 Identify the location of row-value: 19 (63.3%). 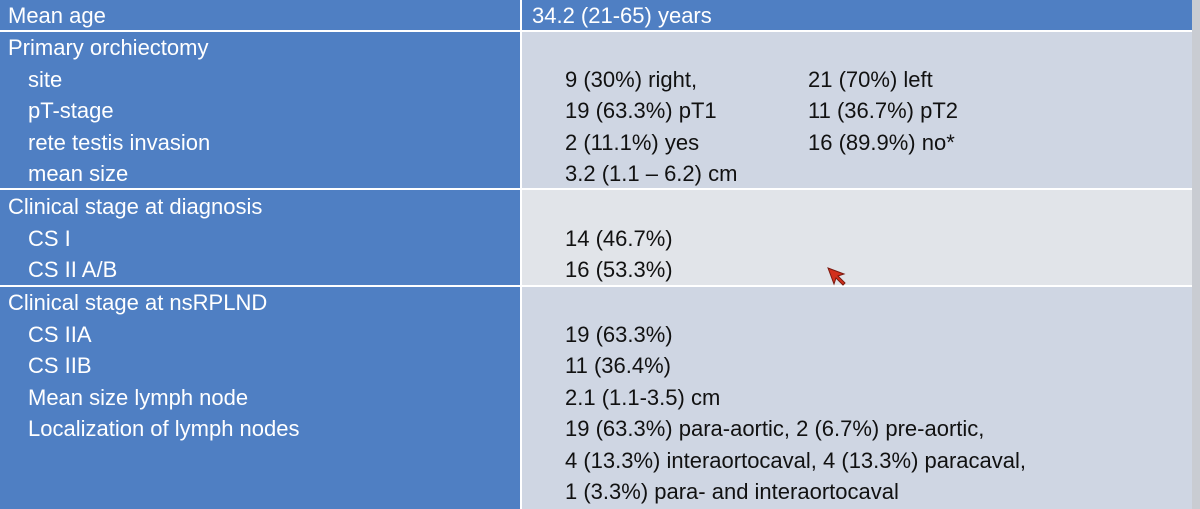
(619, 334).